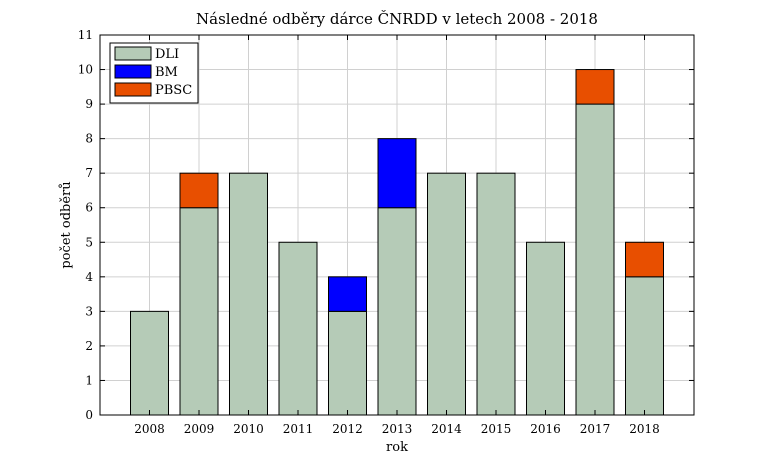 The height and width of the screenshot is (466, 769). Describe the element at coordinates (89, 311) in the screenshot. I see `y-tick-label: 3` at that location.